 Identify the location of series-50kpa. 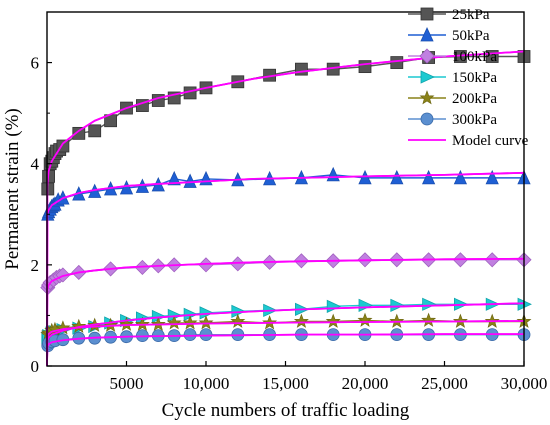
(286, 193).